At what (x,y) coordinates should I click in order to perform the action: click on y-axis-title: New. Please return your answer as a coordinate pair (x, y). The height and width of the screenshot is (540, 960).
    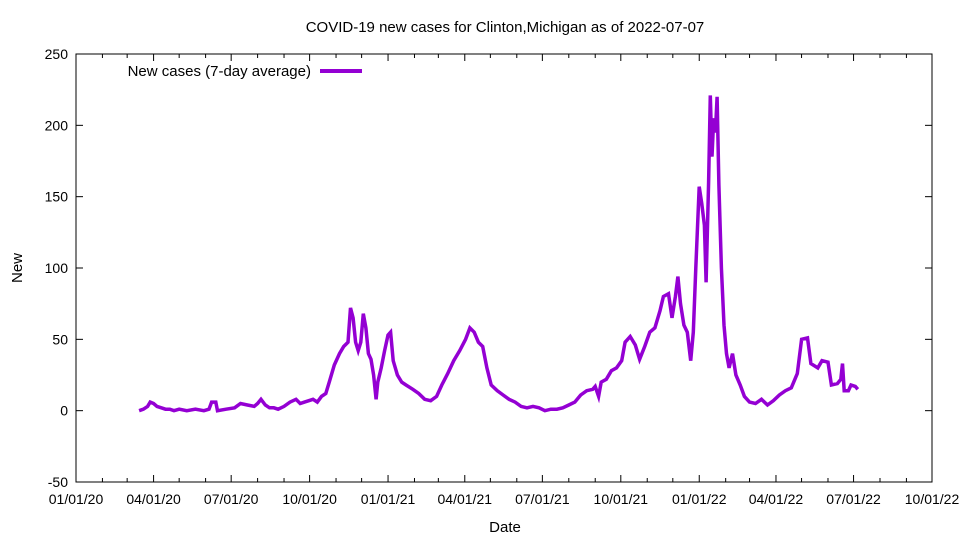
    Looking at the image, I should click on (17, 268).